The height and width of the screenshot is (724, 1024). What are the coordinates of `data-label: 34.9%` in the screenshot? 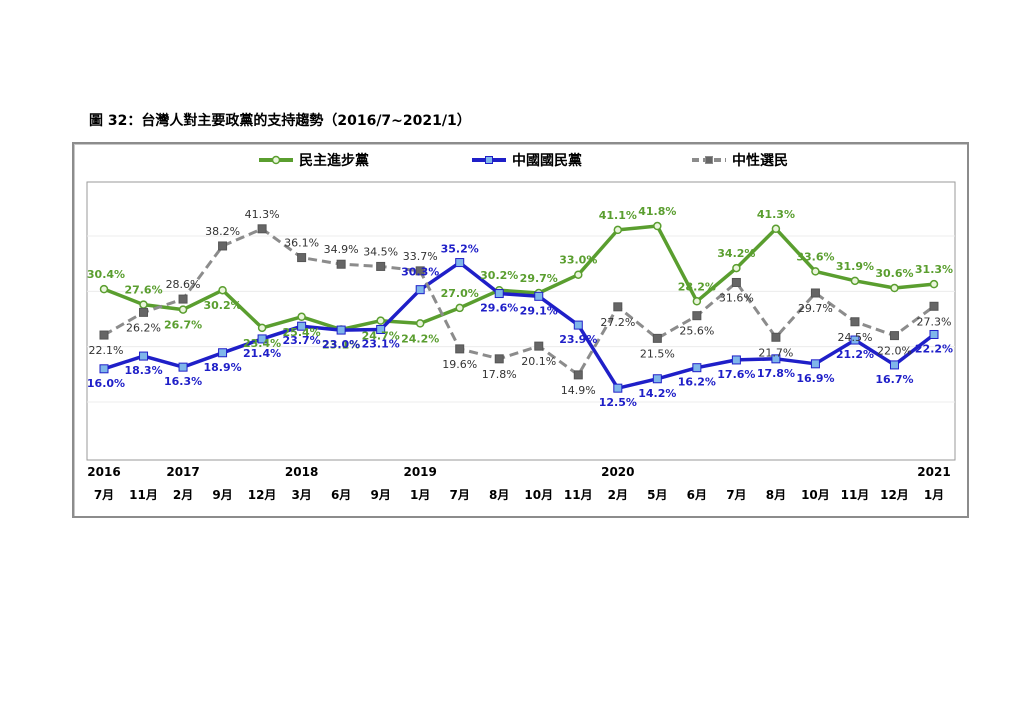 It's located at (341, 249).